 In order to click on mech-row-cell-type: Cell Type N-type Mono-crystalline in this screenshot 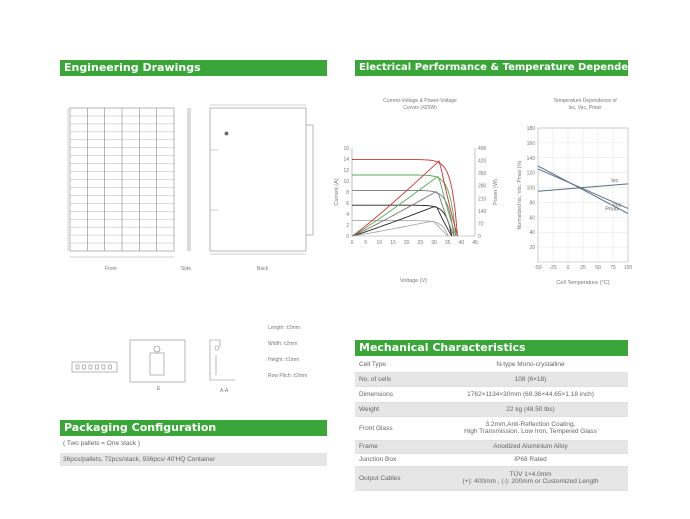, I will do `click(491, 365)`.